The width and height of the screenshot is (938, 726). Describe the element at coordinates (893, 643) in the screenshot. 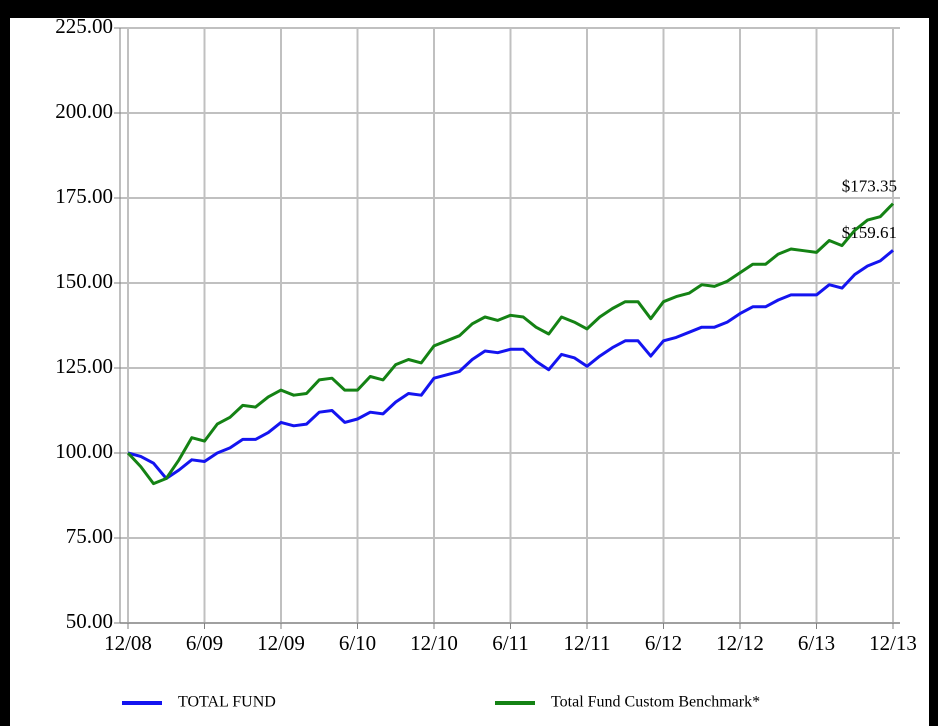

I see `x-tick-label: 12/13` at that location.